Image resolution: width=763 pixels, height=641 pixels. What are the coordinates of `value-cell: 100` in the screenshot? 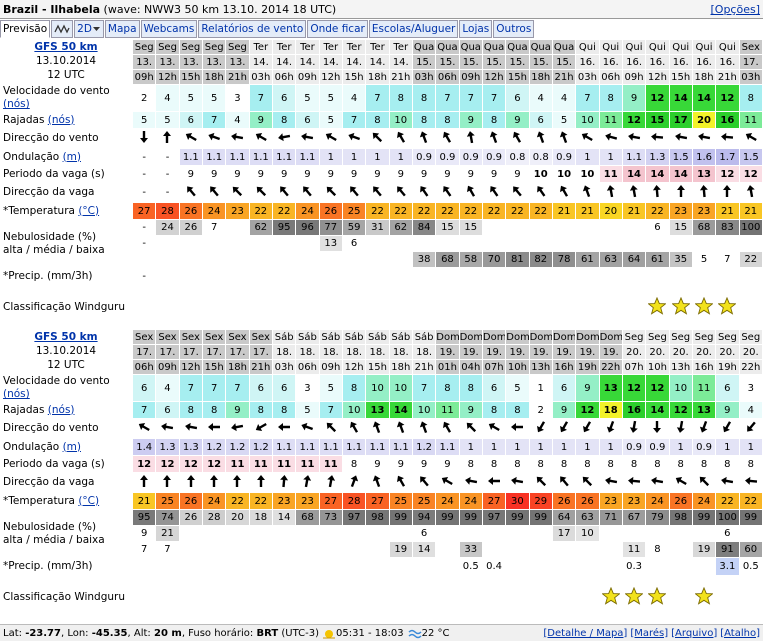 It's located at (751, 228).